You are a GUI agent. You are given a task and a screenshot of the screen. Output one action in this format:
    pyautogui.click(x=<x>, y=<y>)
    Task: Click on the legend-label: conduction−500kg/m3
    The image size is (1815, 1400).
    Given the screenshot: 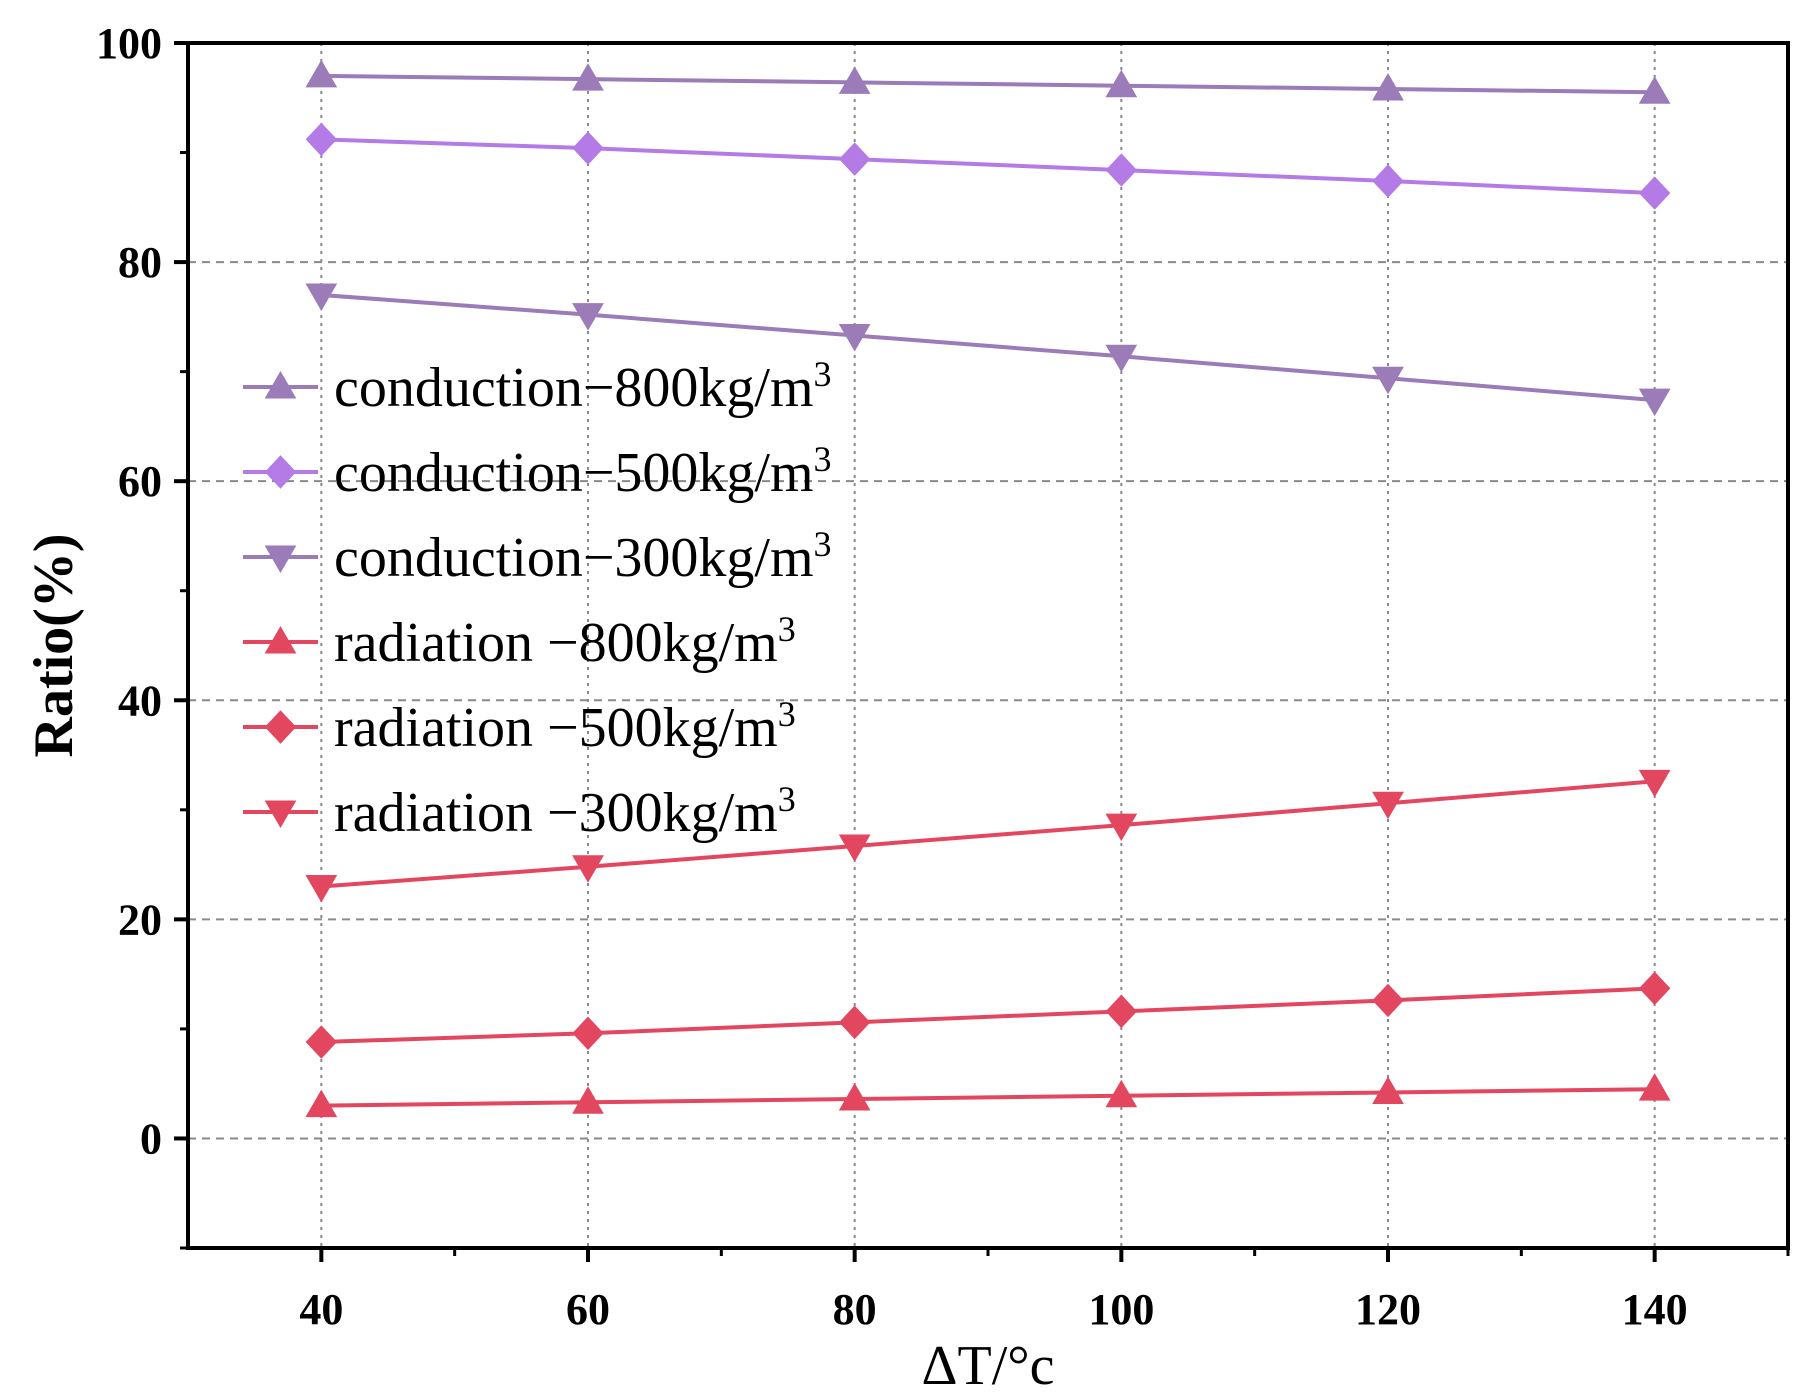 What is the action you would take?
    pyautogui.click(x=583, y=471)
    